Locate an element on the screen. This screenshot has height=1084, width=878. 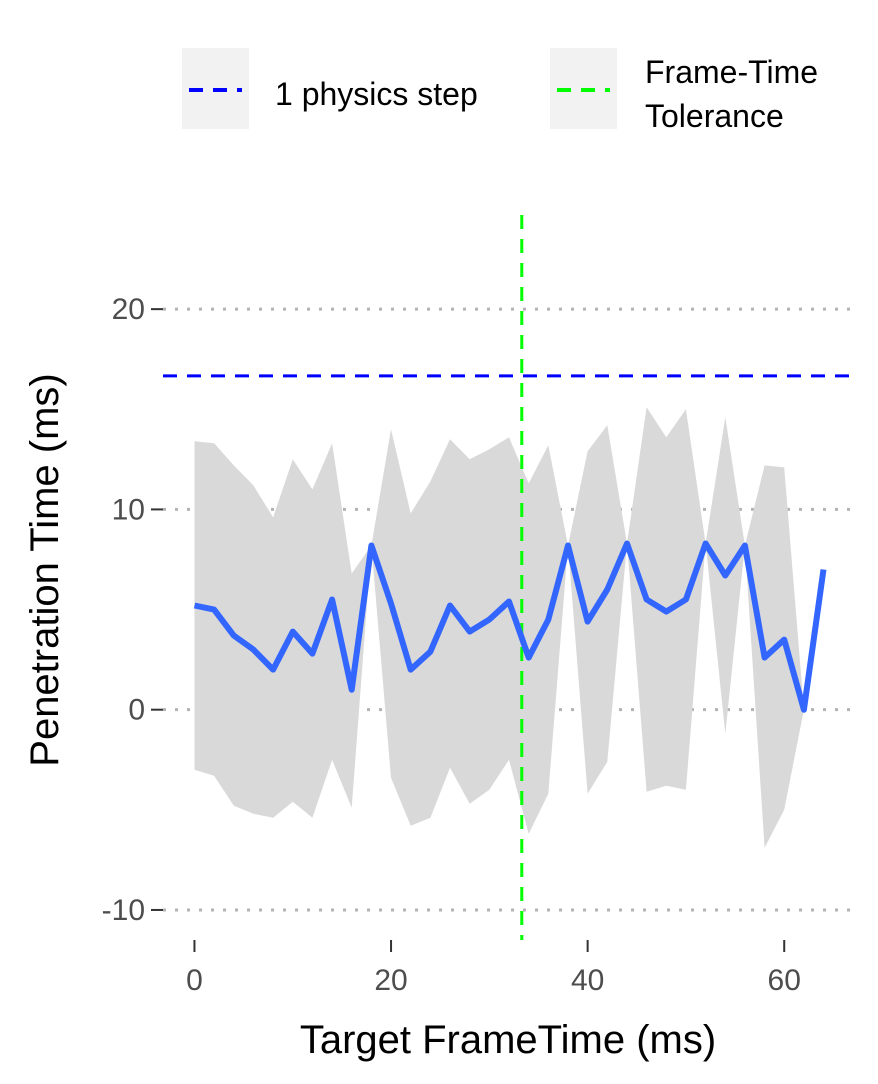
series-line is located at coordinates (510, 626).